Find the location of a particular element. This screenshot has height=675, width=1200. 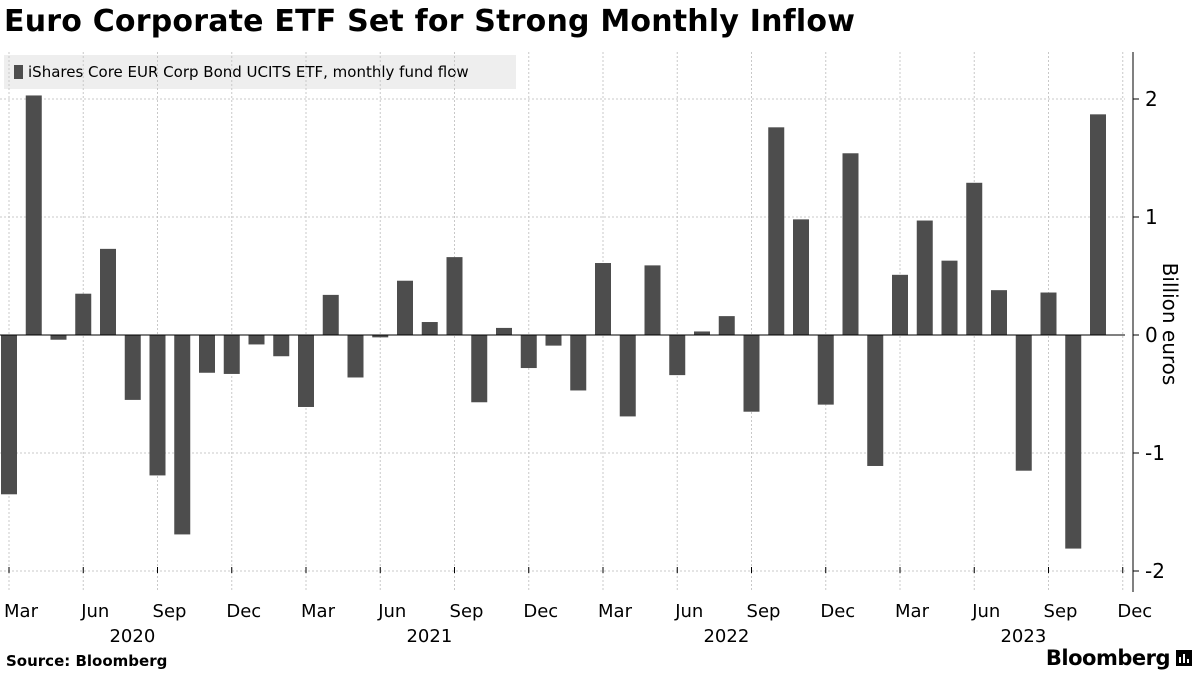

year-label: 2023 is located at coordinates (1023, 636).